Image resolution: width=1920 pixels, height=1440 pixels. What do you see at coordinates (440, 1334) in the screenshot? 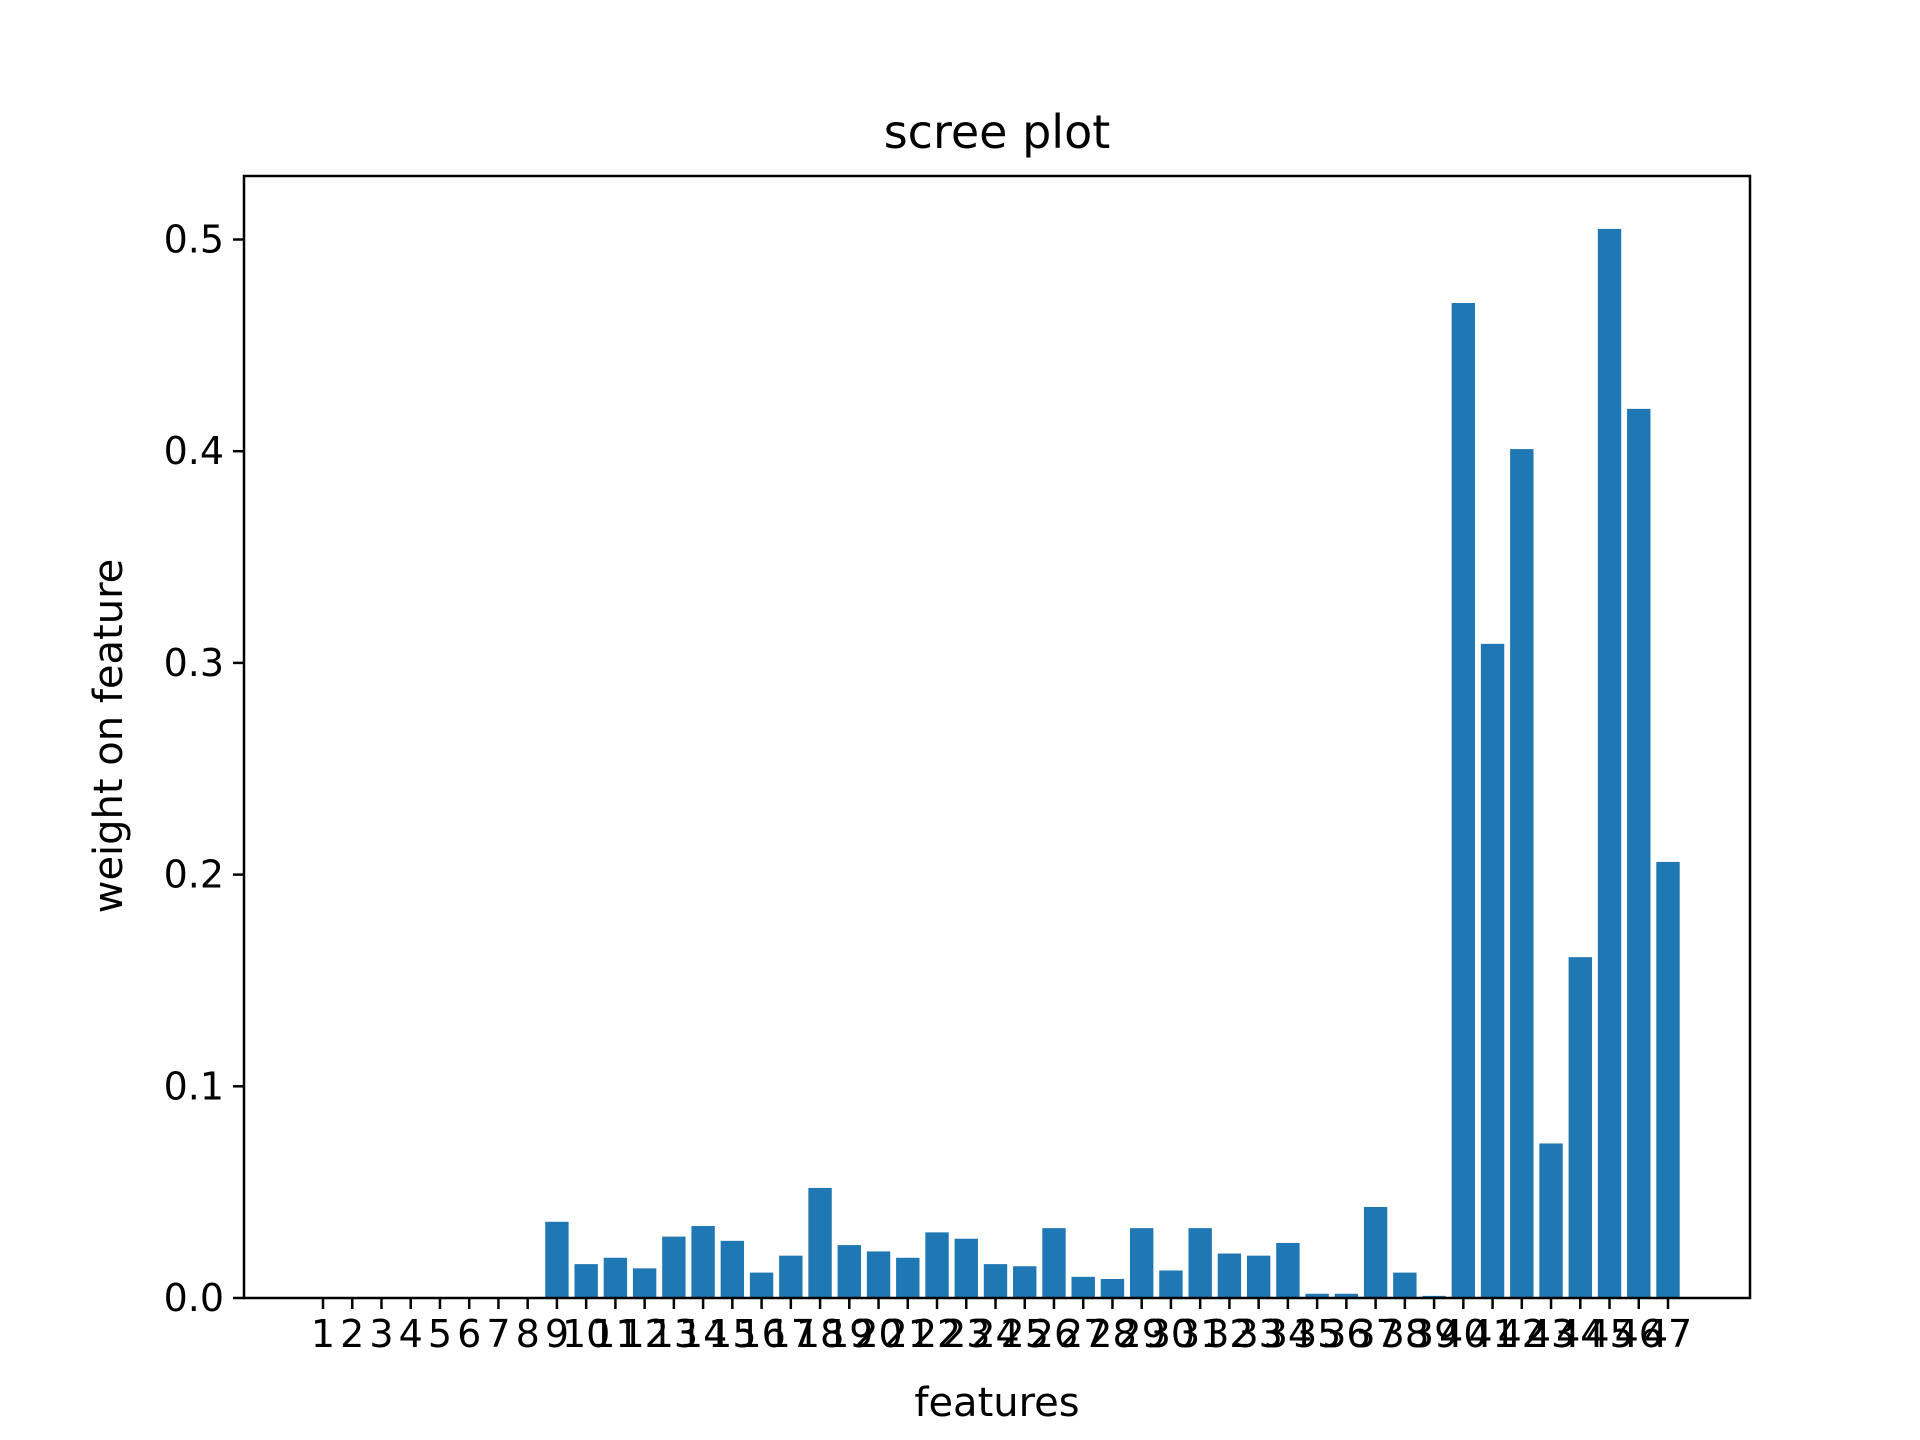
I see `x-tick-label: 5` at bounding box center [440, 1334].